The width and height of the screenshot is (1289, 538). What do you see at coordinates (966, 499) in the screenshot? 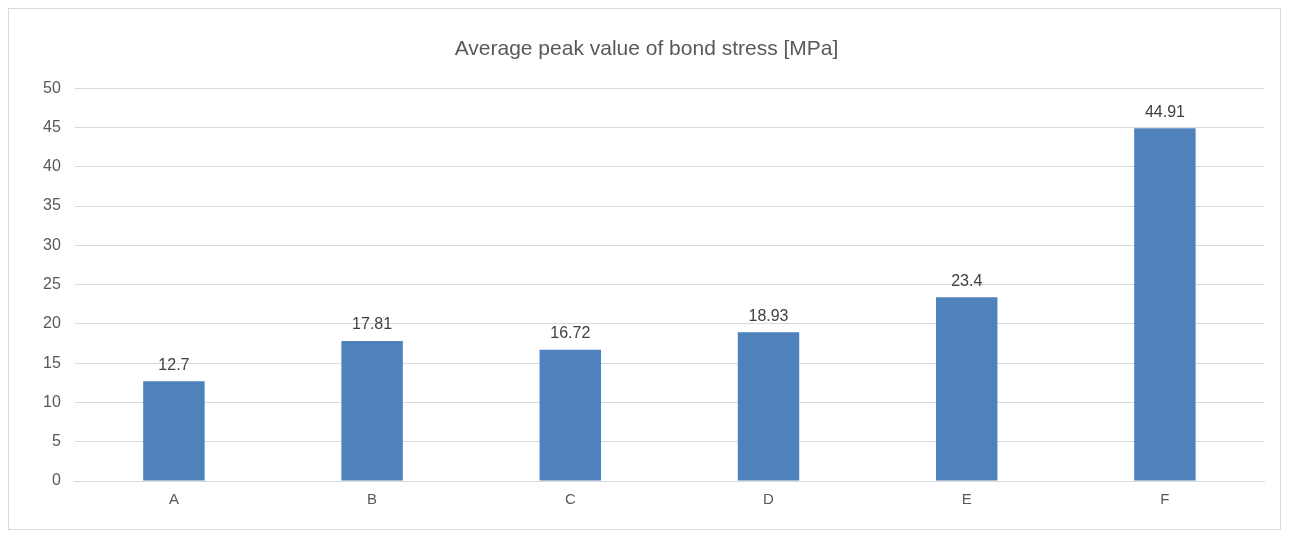
I see `x-tick-label: E` at bounding box center [966, 499].